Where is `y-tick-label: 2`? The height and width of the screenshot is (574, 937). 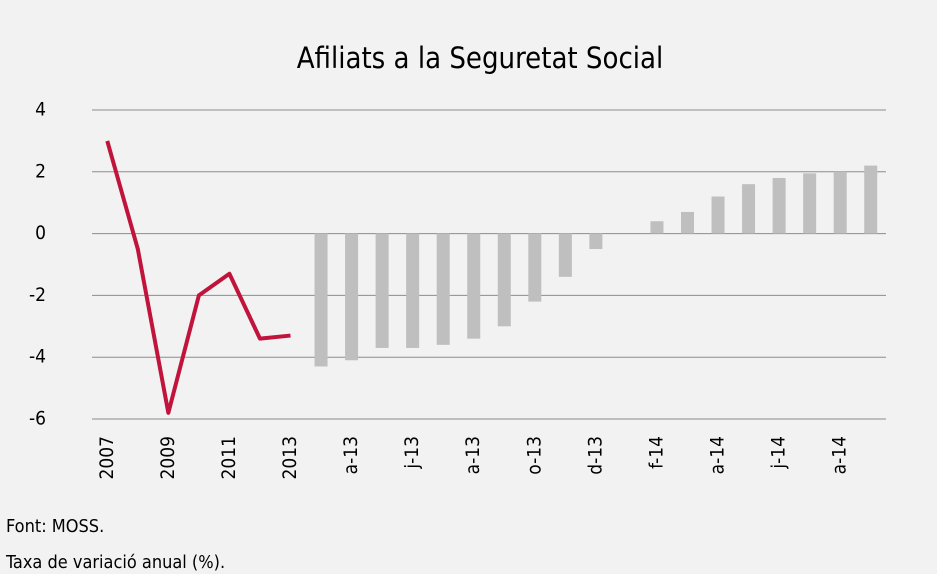
y-tick-label: 2 is located at coordinates (40, 171).